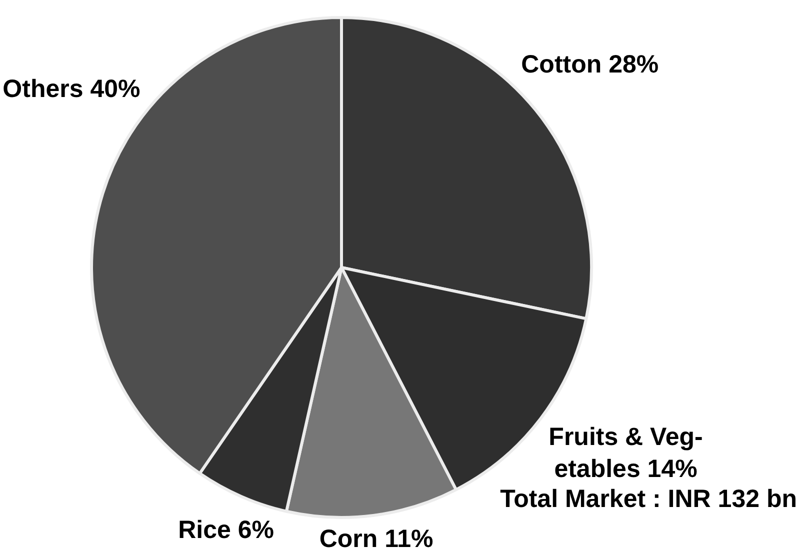 Image resolution: width=799 pixels, height=554 pixels. Describe the element at coordinates (590, 64) in the screenshot. I see `slice-label: Cotton 28%` at that location.